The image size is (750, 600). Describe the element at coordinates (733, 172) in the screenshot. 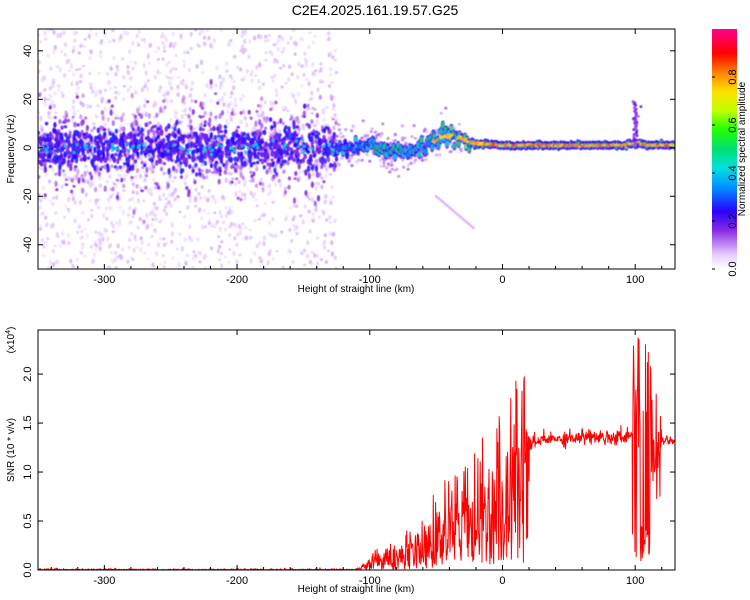

I see `colorbar-tick-label: 0.4` at that location.